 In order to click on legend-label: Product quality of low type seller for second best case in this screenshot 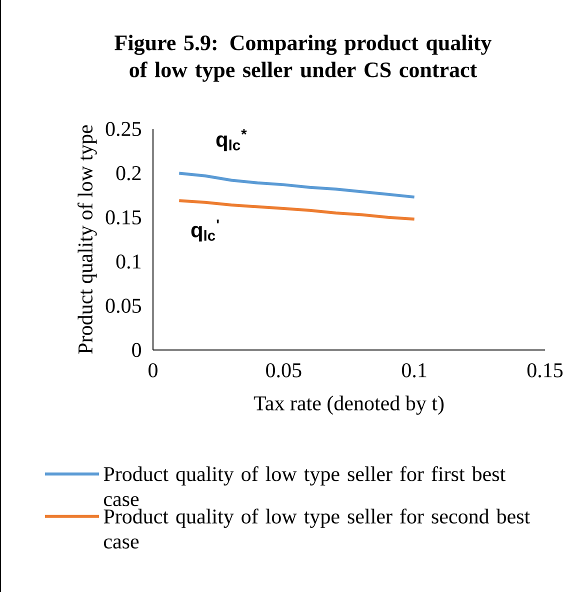, I will do `click(317, 528)`.